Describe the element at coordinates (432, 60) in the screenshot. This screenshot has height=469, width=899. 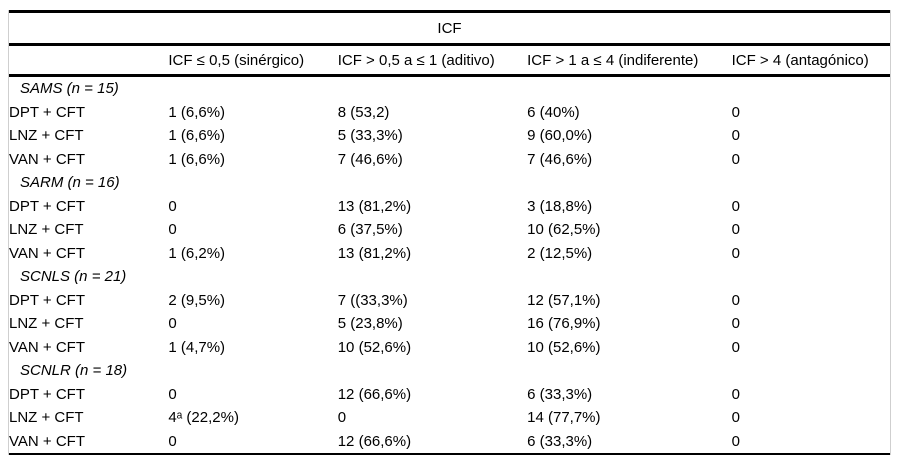
I see `header-aditivo: ICF > 0,5 a ≤ 1 (aditivo)` at that location.